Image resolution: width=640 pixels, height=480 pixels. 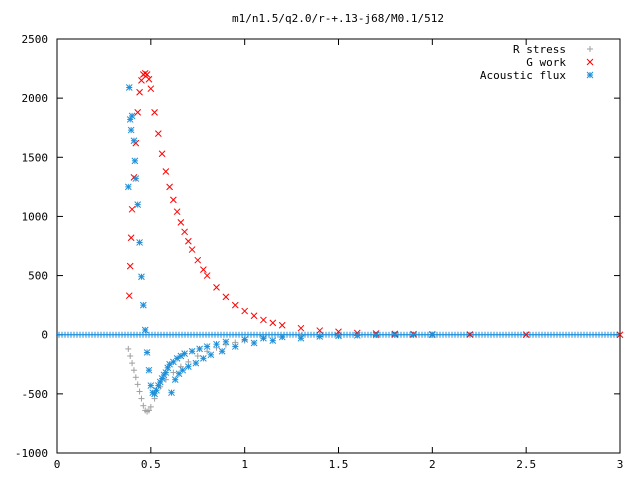 What do you see at coordinates (35, 157) in the screenshot?
I see `y-tick-label: 1500` at bounding box center [35, 157].